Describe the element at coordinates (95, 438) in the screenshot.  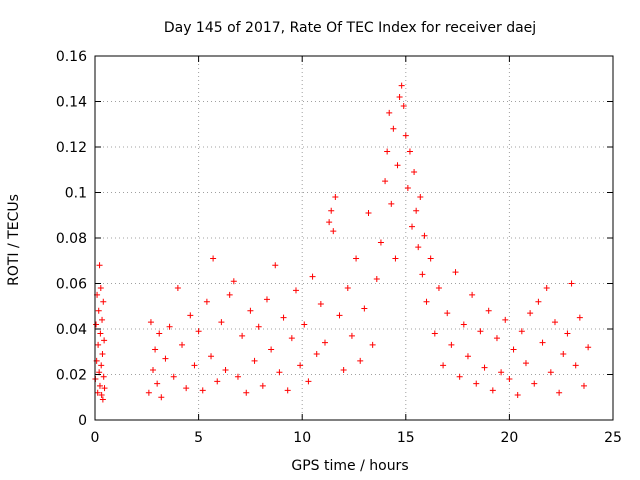
I see `x-tick-label: 0` at that location.